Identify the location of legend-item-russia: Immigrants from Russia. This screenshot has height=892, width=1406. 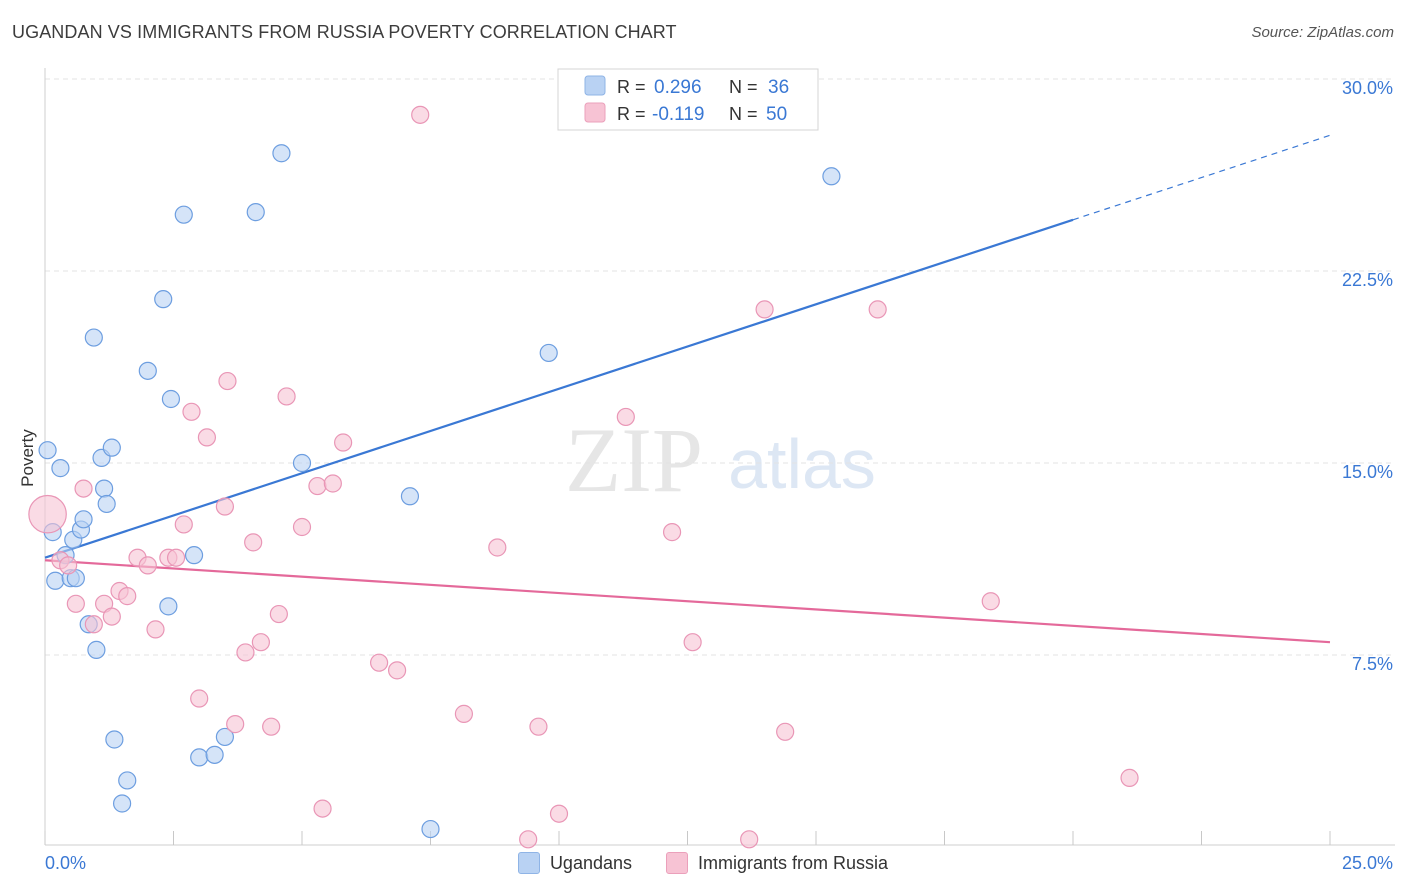
(777, 863).